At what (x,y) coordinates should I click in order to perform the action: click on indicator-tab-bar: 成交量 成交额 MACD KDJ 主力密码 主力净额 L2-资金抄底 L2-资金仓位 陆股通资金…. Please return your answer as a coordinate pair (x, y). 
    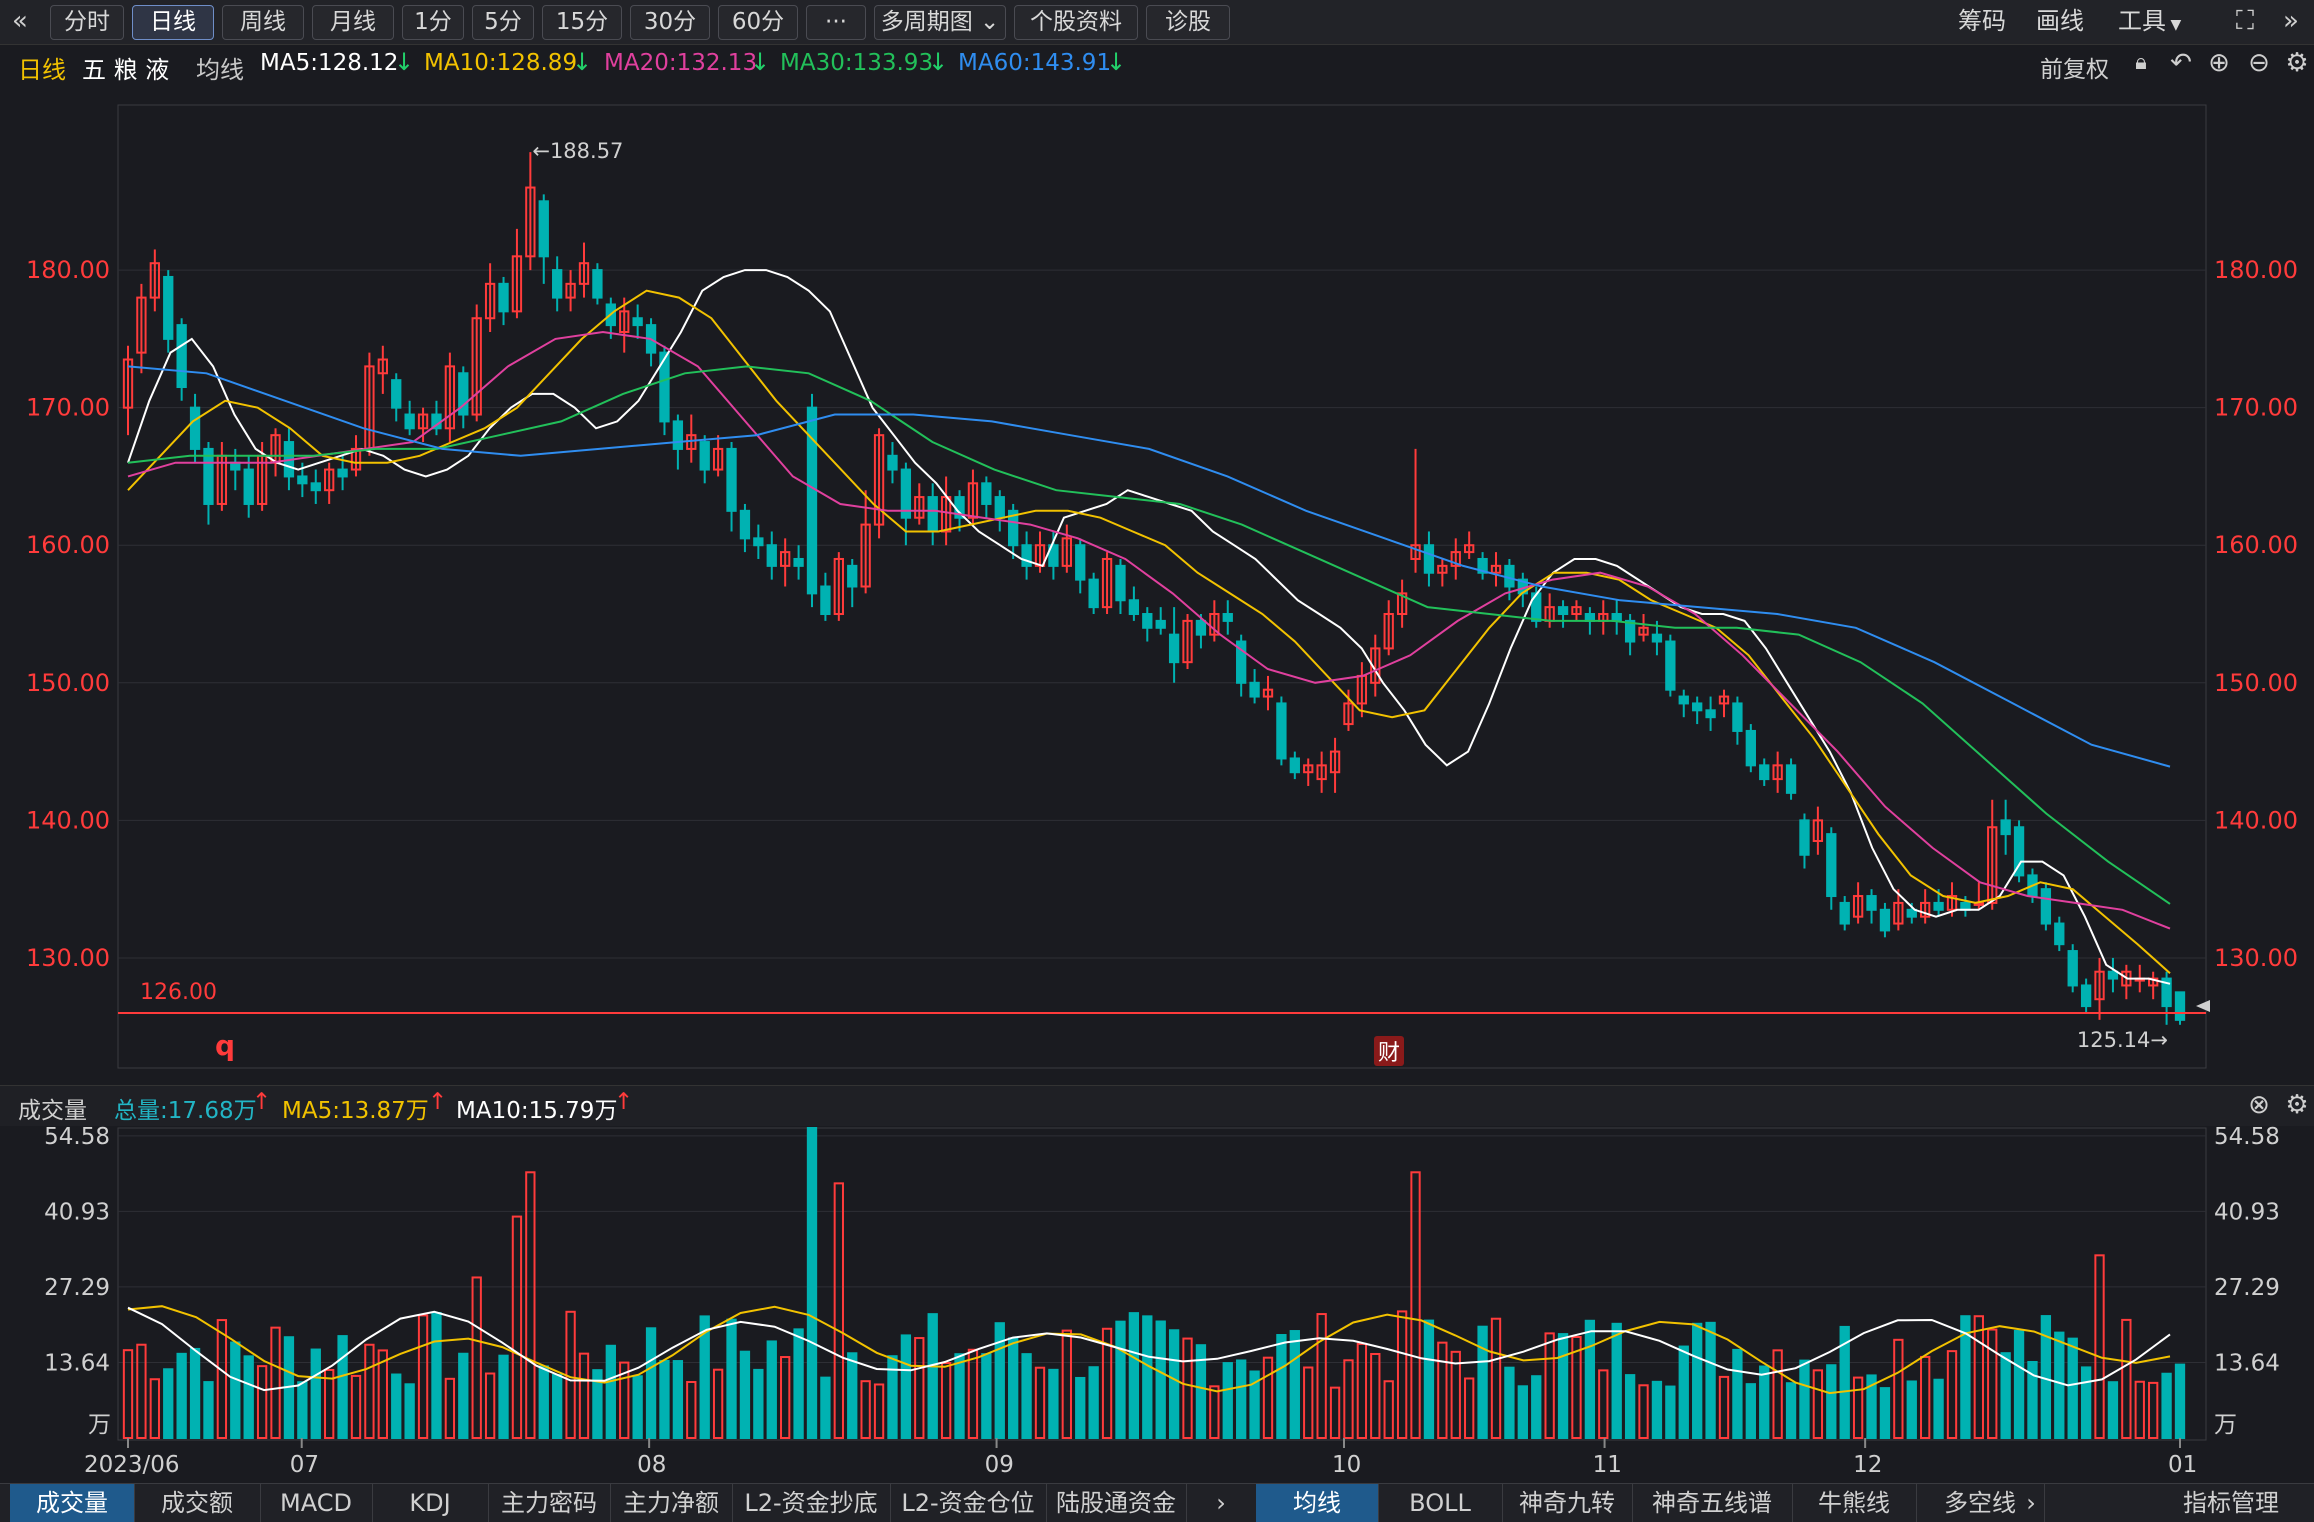
    Looking at the image, I should click on (1157, 1502).